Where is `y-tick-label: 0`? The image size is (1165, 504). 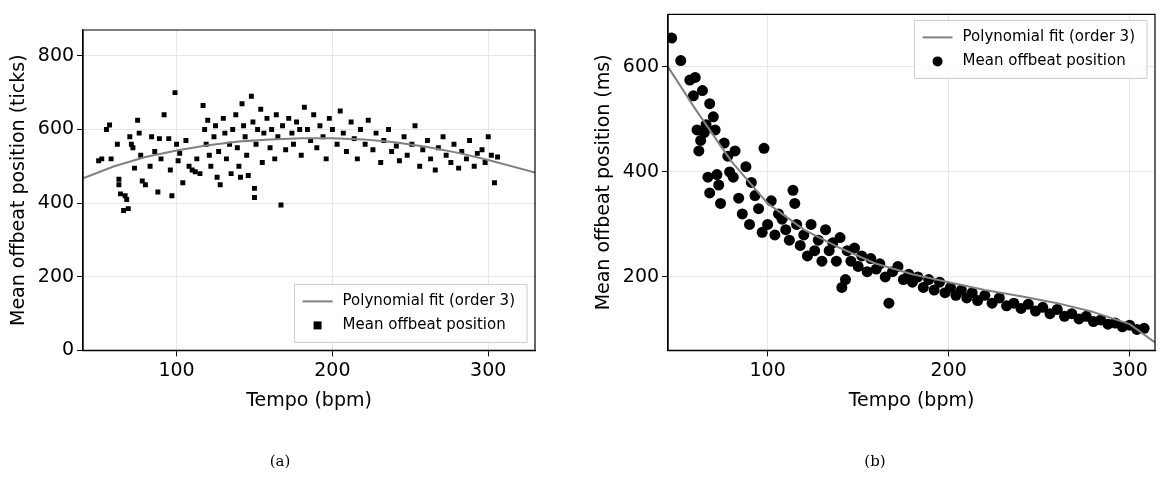
y-tick-label: 0 is located at coordinates (68, 348).